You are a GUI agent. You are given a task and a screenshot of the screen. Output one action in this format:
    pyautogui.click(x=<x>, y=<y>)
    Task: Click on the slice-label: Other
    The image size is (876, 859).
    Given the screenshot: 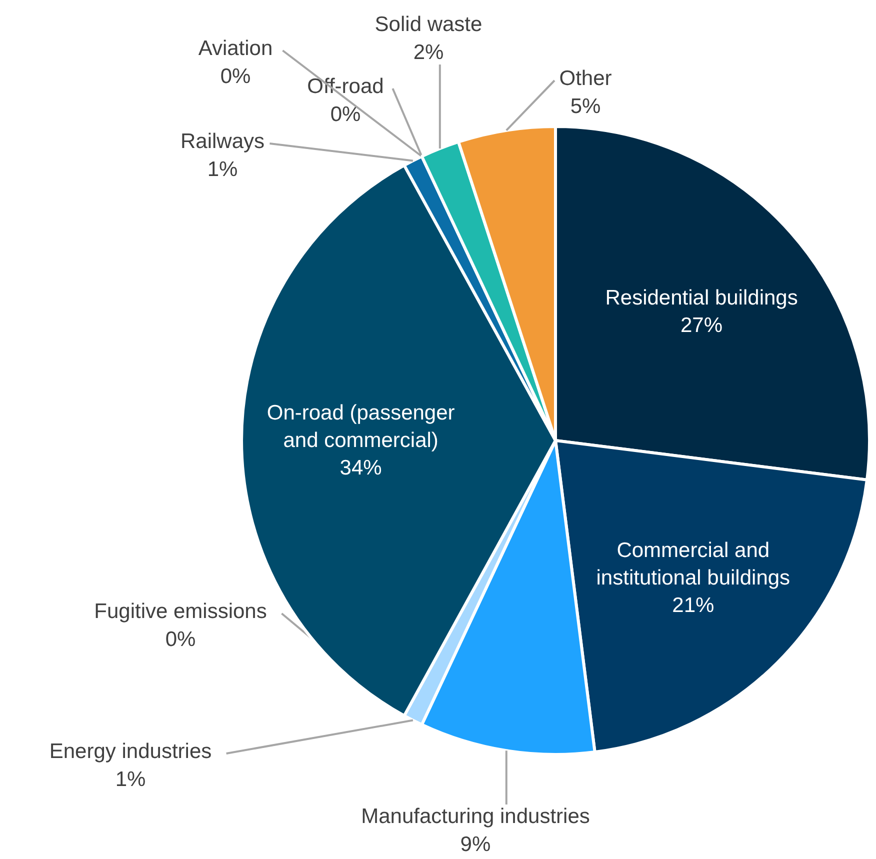 What is the action you would take?
    pyautogui.click(x=585, y=78)
    